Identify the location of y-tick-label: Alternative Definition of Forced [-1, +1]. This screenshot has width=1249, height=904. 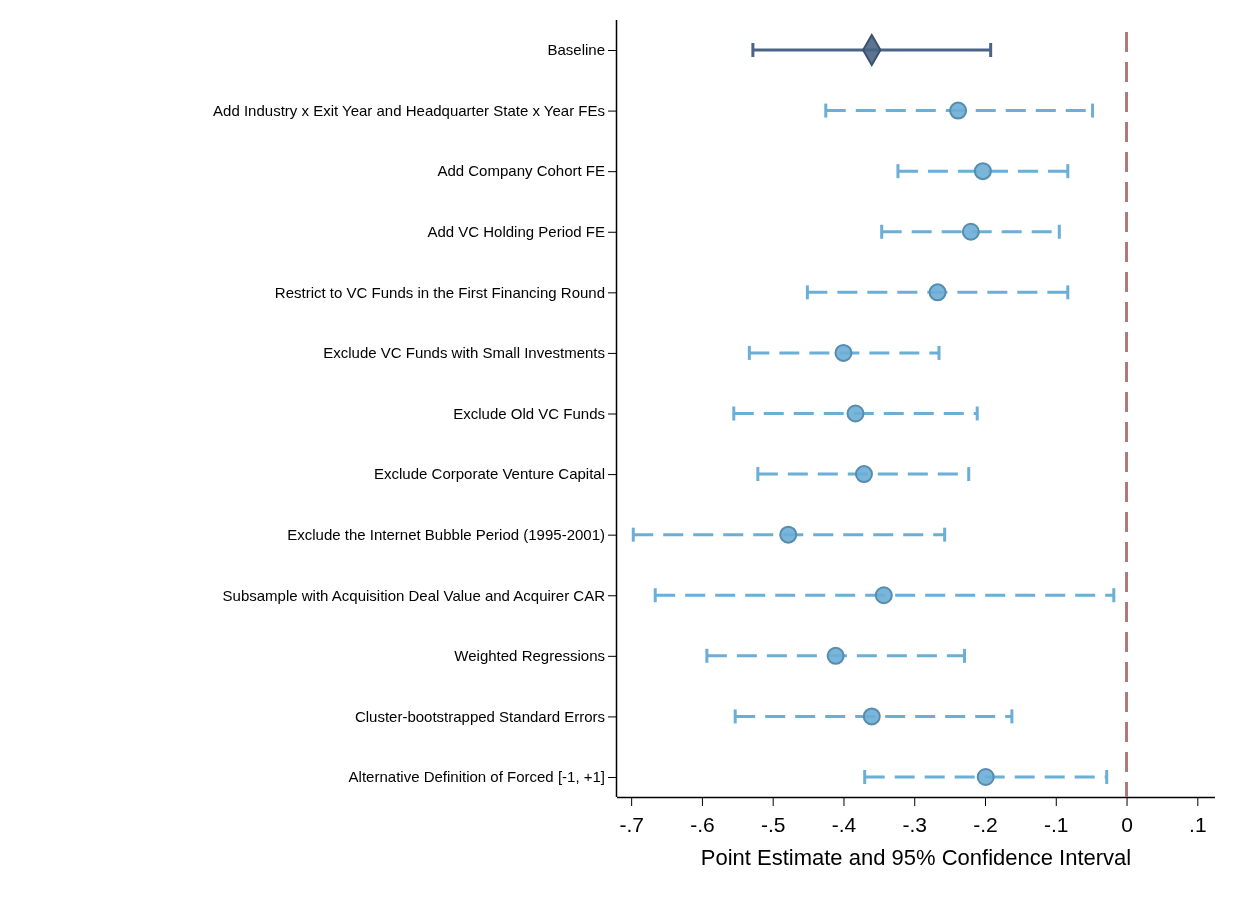
(476, 777).